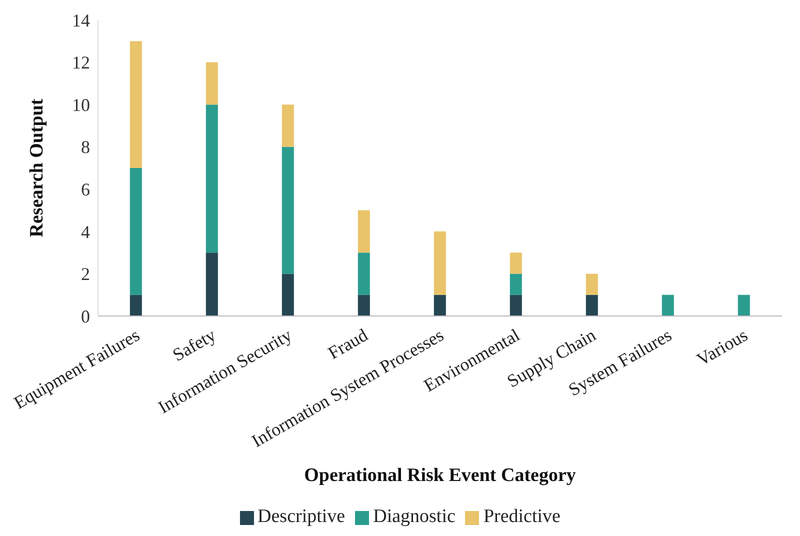  Describe the element at coordinates (81, 20) in the screenshot. I see `y-tick-label: 14` at that location.